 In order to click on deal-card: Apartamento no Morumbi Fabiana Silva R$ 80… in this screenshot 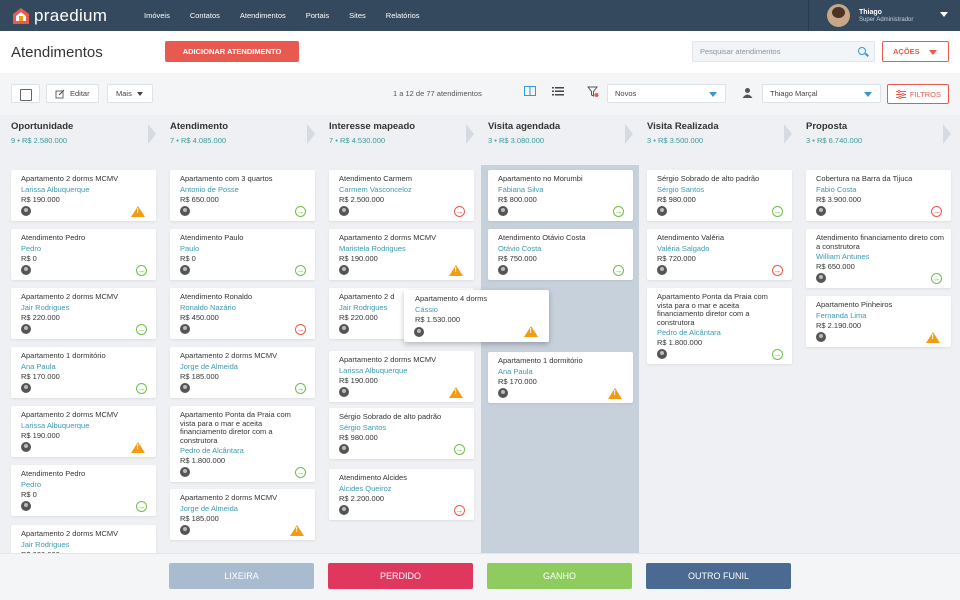, I will do `click(560, 195)`.